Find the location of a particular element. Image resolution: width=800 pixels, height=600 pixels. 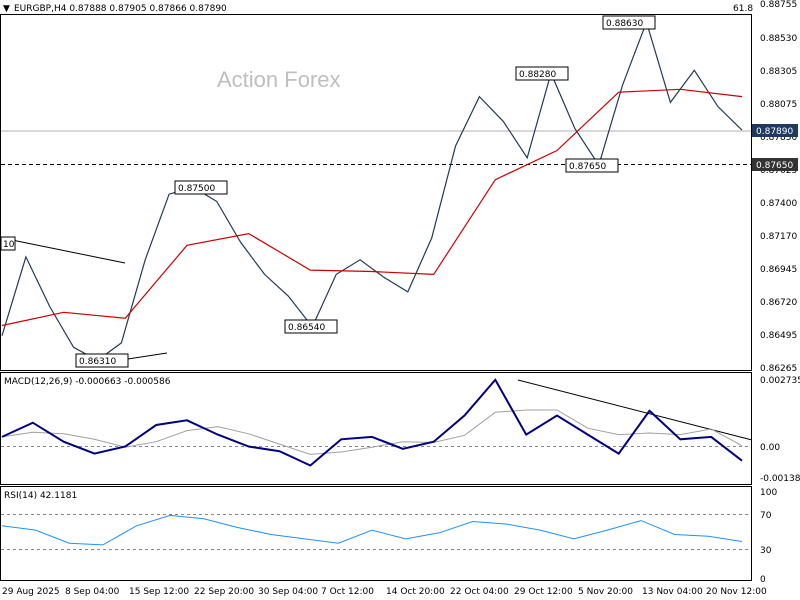

svg-text: 0.86540 is located at coordinates (306, 328).